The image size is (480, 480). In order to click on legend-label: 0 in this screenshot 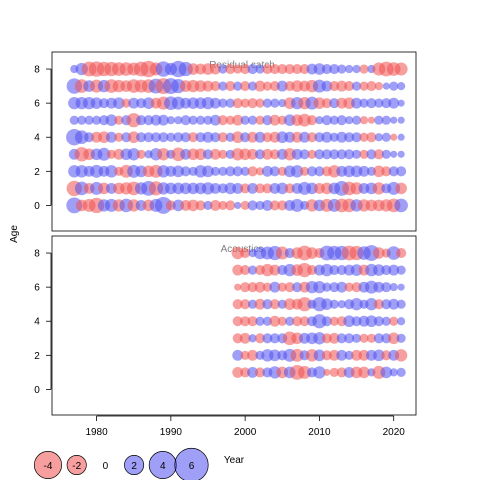, I will do `click(106, 466)`.